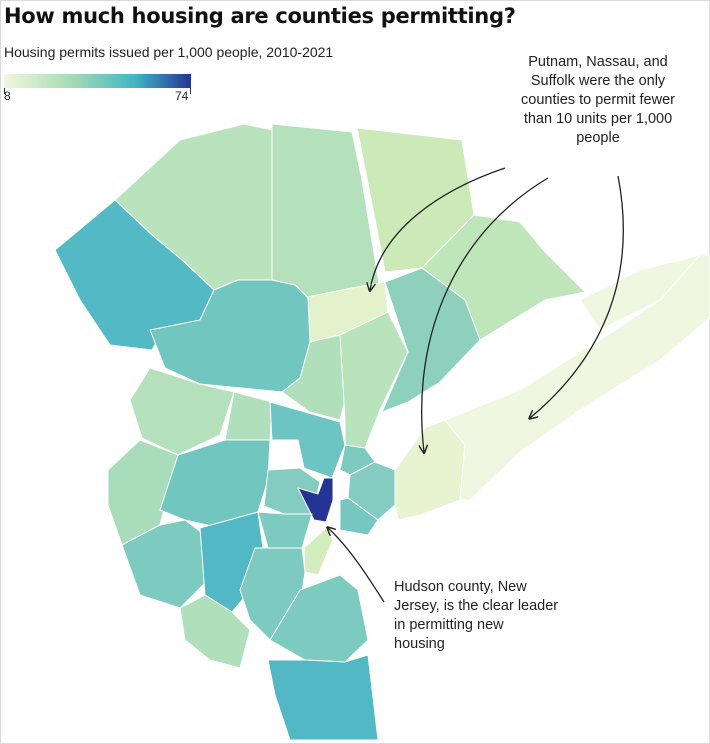  What do you see at coordinates (598, 81) in the screenshot?
I see `annotation-line: Suffolk were the only` at bounding box center [598, 81].